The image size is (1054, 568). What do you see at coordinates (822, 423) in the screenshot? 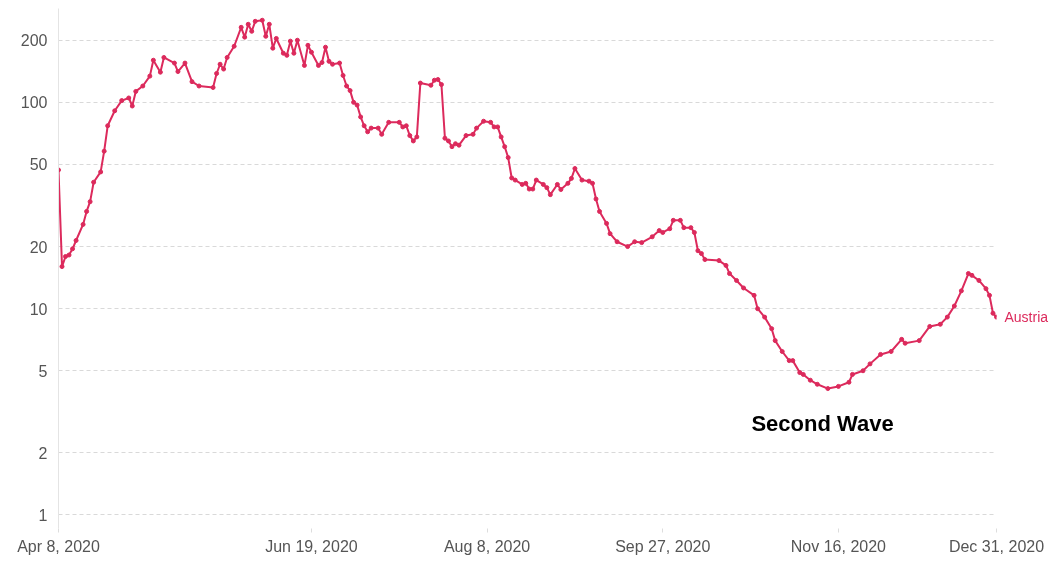
I see `annotation: Second Wave` at bounding box center [822, 423].